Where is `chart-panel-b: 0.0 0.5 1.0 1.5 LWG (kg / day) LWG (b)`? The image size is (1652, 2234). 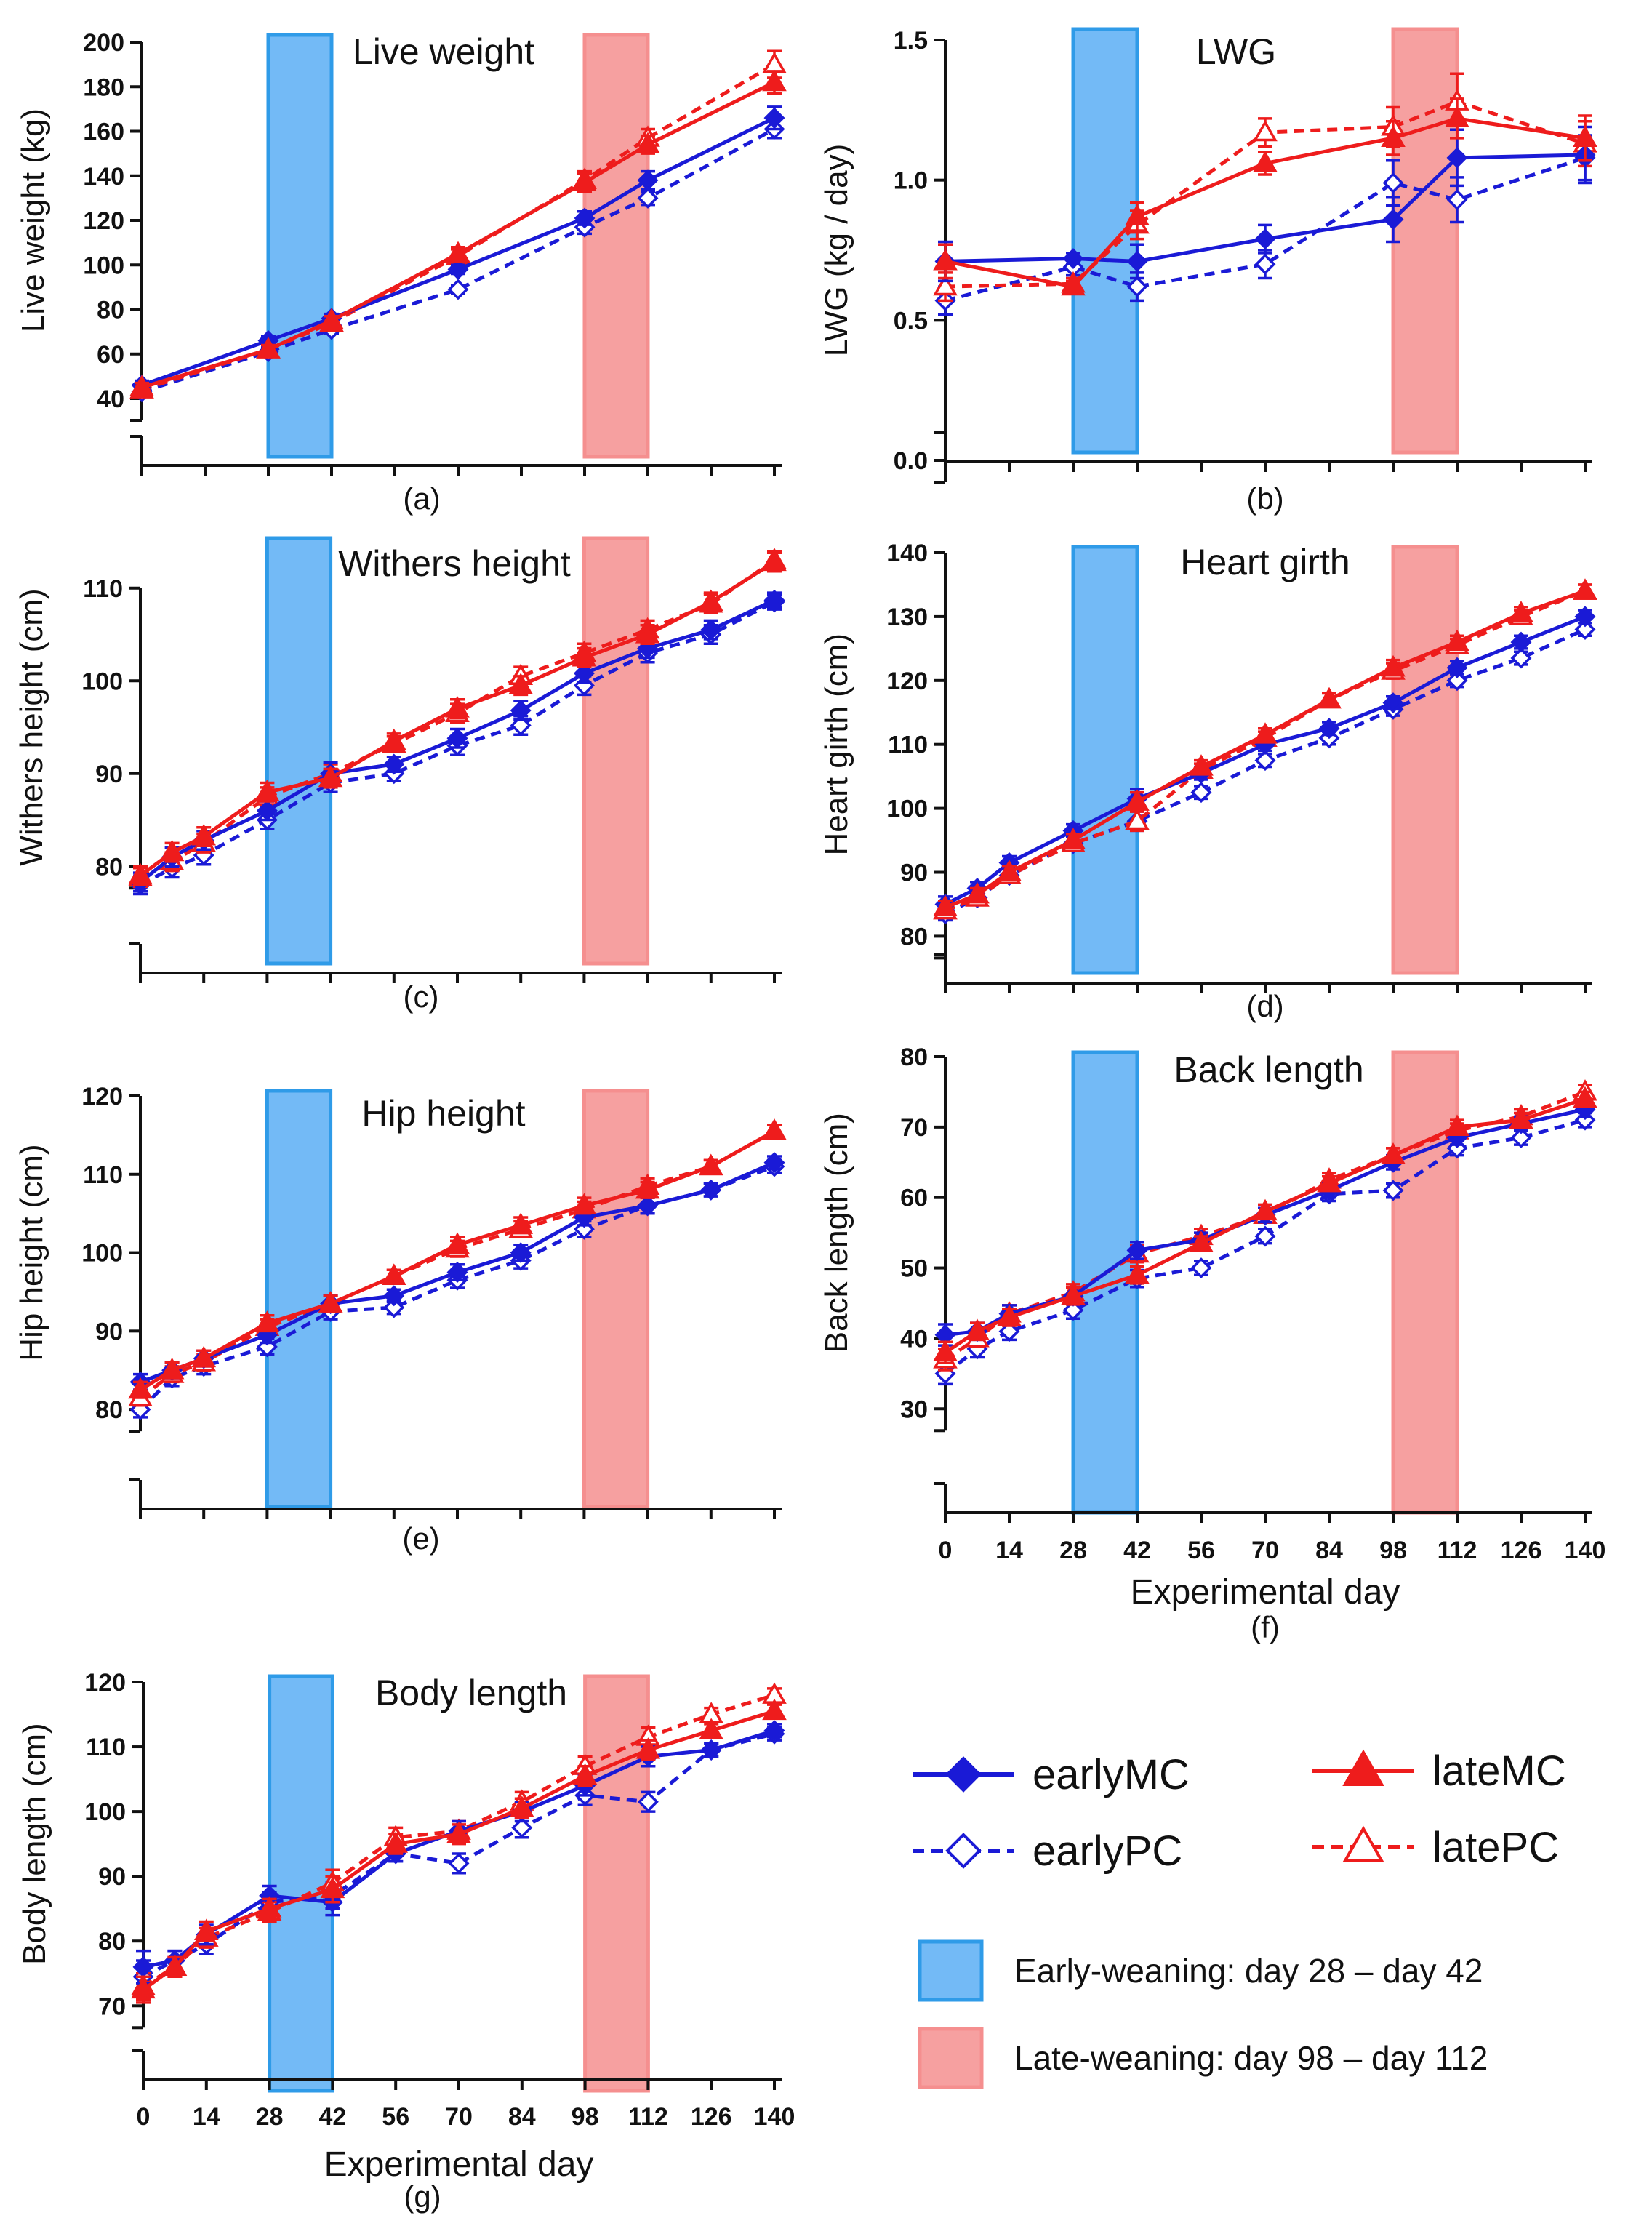
chart-panel-b: 0.0 0.5 1.0 1.5 LWG (kg / day) LWG (b) is located at coordinates (1208, 271).